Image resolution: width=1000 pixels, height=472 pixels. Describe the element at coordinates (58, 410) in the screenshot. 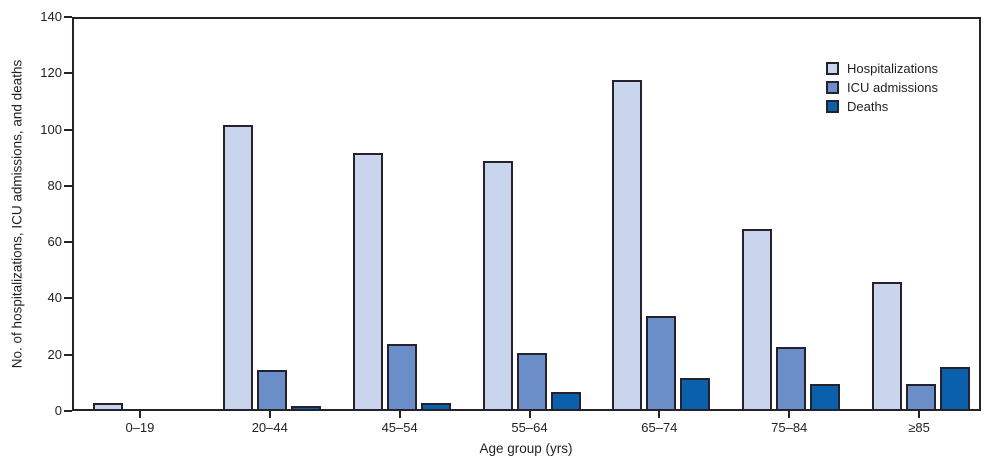

I see `y-axis-tick-label: 0` at that location.